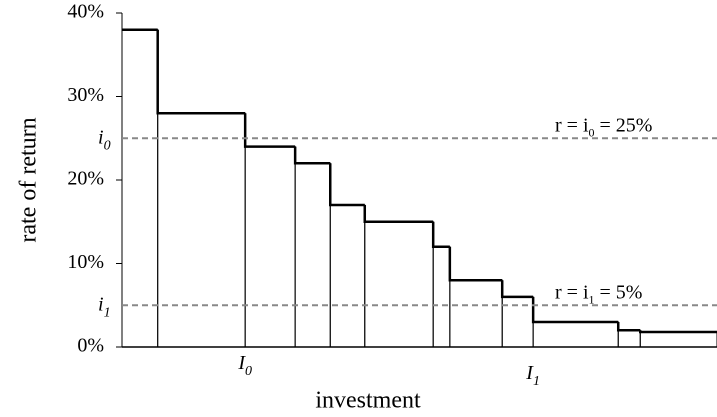 This screenshot has height=417, width=717. I want to click on x-axis-label: investment, so click(368, 401).